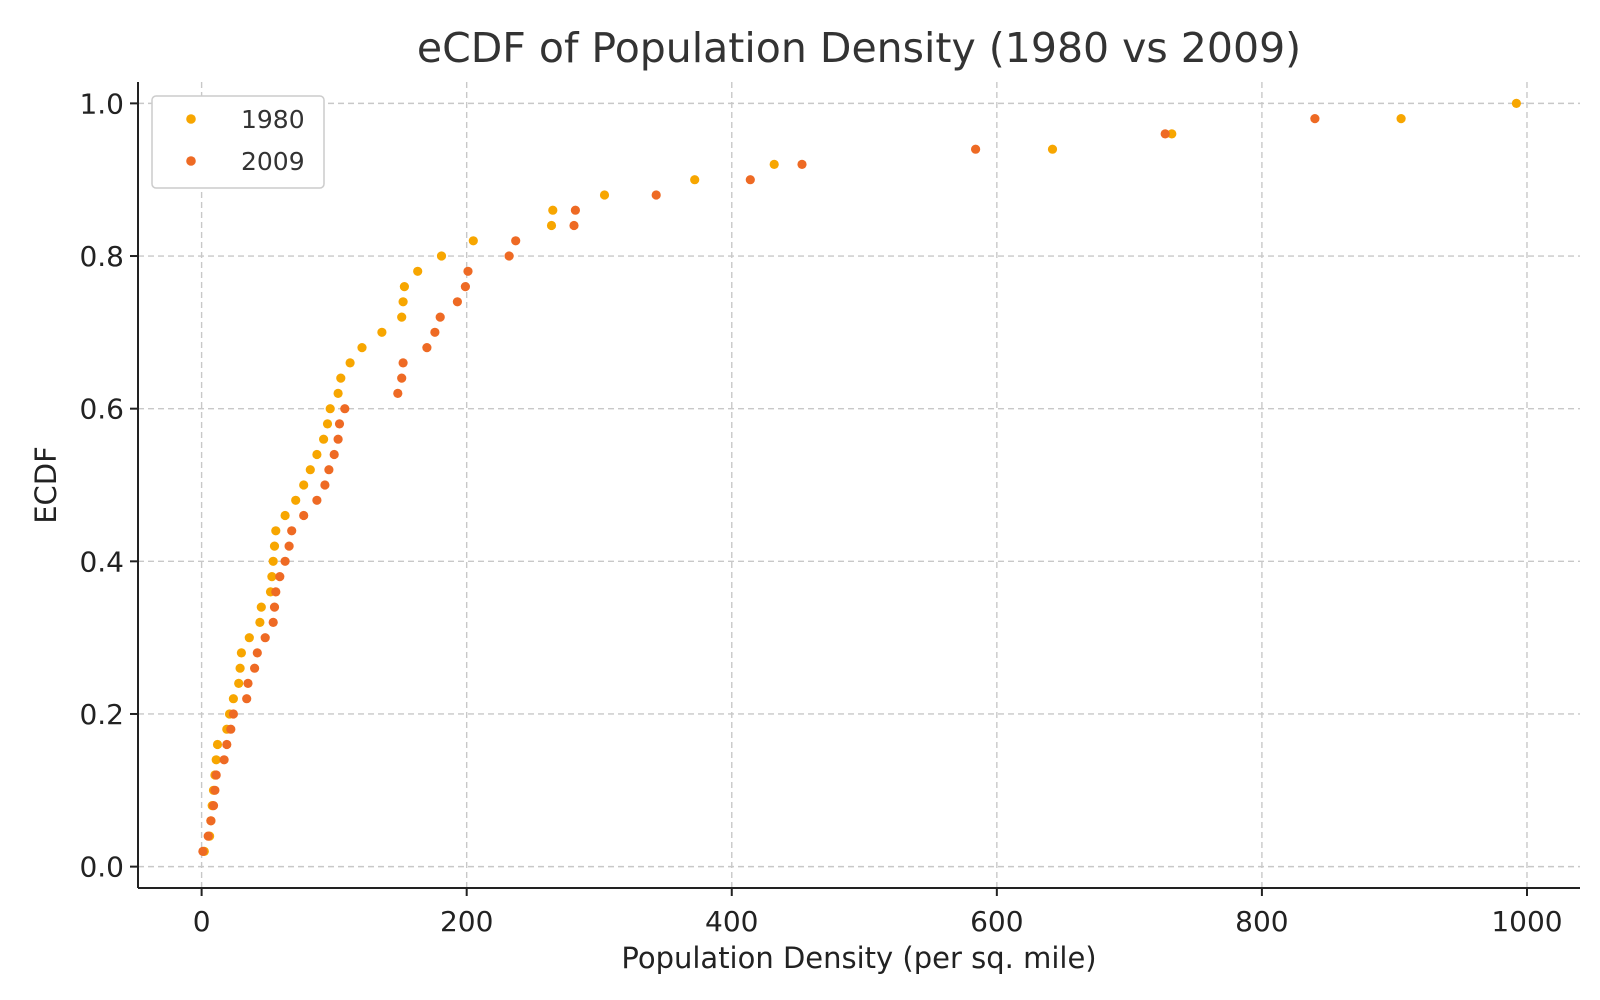  I want to click on legend-marker-1980, so click(191, 119).